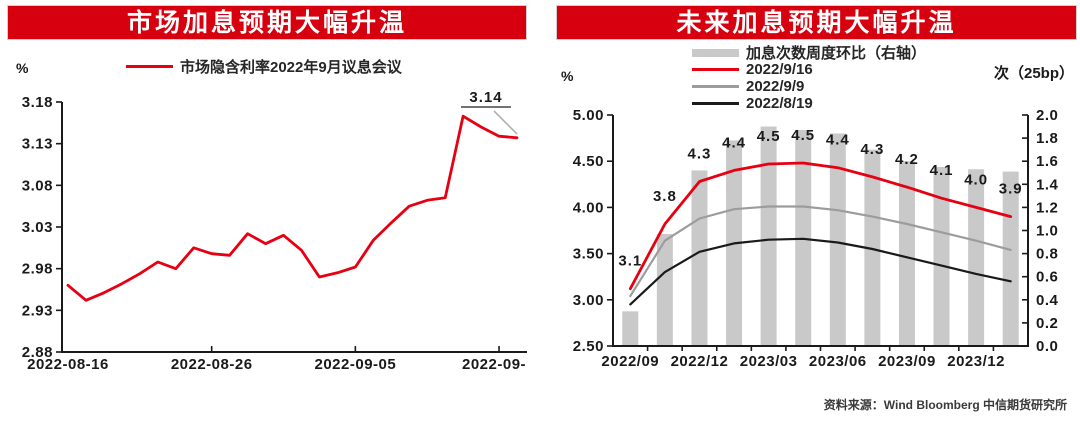 Image resolution: width=1080 pixels, height=422 pixels. I want to click on legend-item: 加息次数周度环比（右轴）, so click(809, 53).